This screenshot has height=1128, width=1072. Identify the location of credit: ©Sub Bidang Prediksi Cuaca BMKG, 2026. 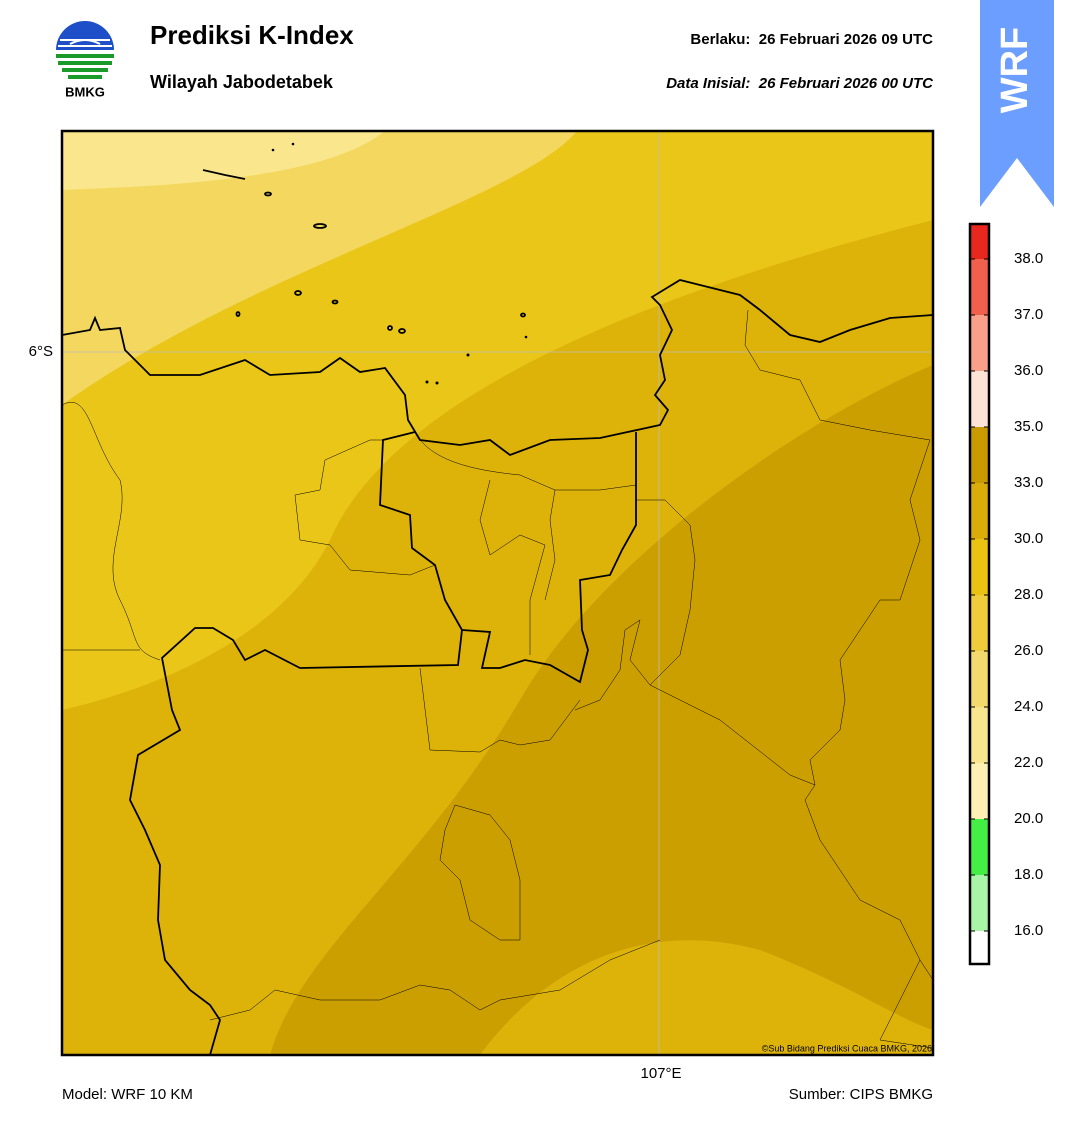
(847, 1048).